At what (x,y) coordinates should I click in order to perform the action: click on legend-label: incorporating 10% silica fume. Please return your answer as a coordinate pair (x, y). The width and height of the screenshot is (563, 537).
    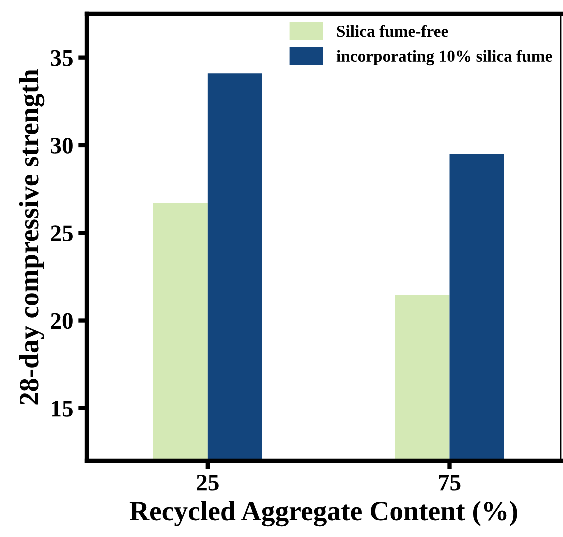
    Looking at the image, I should click on (444, 58).